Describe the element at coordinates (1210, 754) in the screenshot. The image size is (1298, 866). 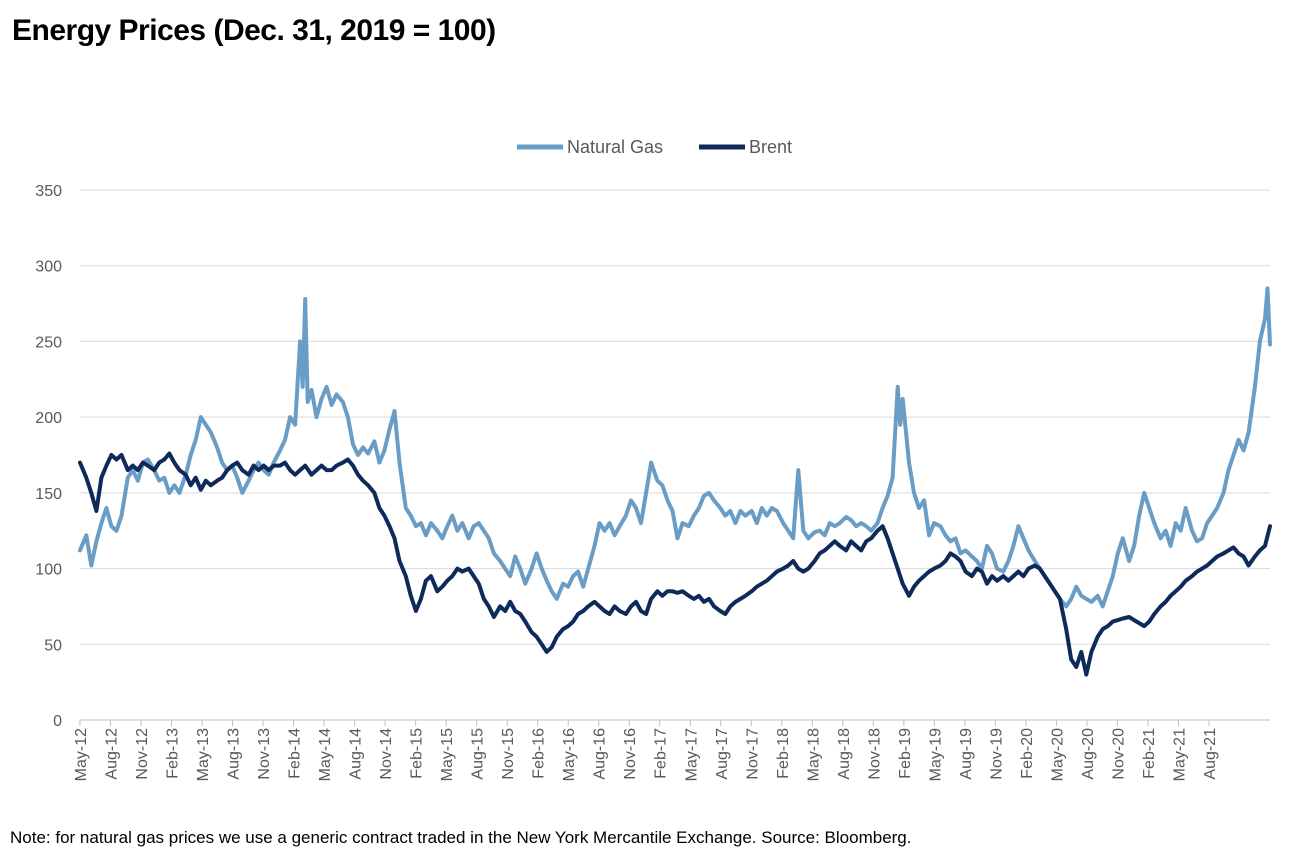
I see `x-tick-label: Aug-21` at that location.